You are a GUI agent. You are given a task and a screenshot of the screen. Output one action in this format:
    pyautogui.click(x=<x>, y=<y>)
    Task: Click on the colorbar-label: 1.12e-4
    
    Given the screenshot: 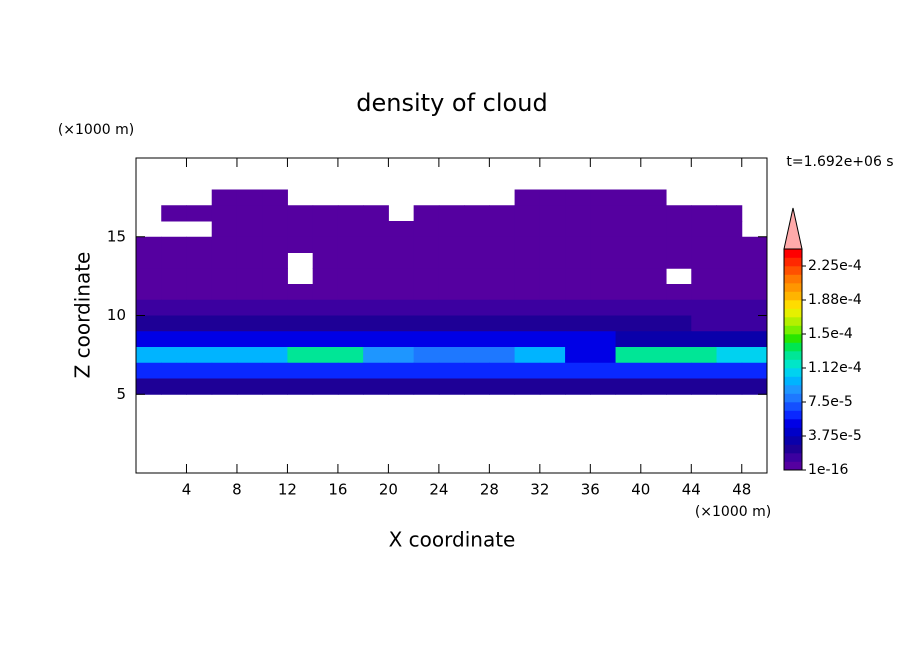 What is the action you would take?
    pyautogui.click(x=835, y=368)
    